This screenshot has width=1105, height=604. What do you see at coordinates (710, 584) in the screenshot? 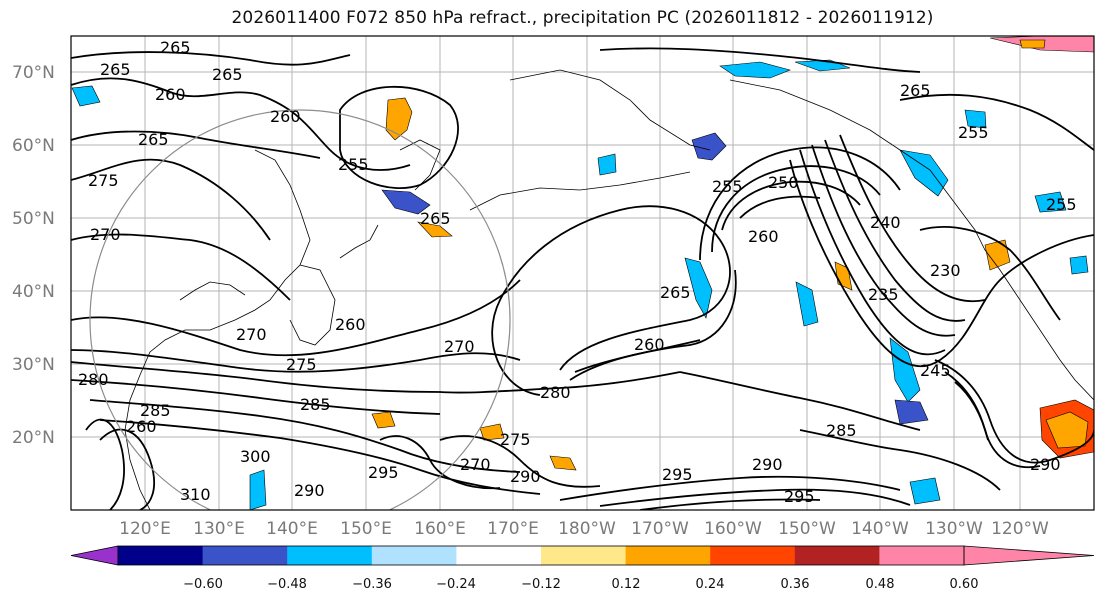
I see `colorbar-tick: 0.24` at bounding box center [710, 584].